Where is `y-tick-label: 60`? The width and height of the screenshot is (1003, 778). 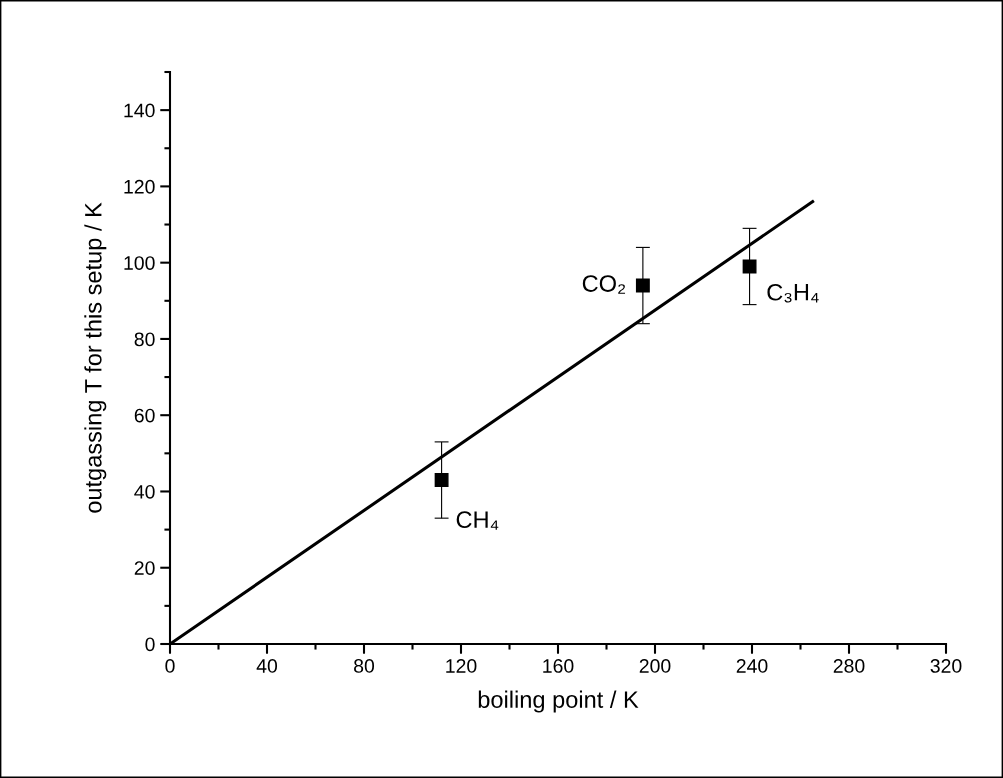
y-tick-label: 60 is located at coordinates (144, 415).